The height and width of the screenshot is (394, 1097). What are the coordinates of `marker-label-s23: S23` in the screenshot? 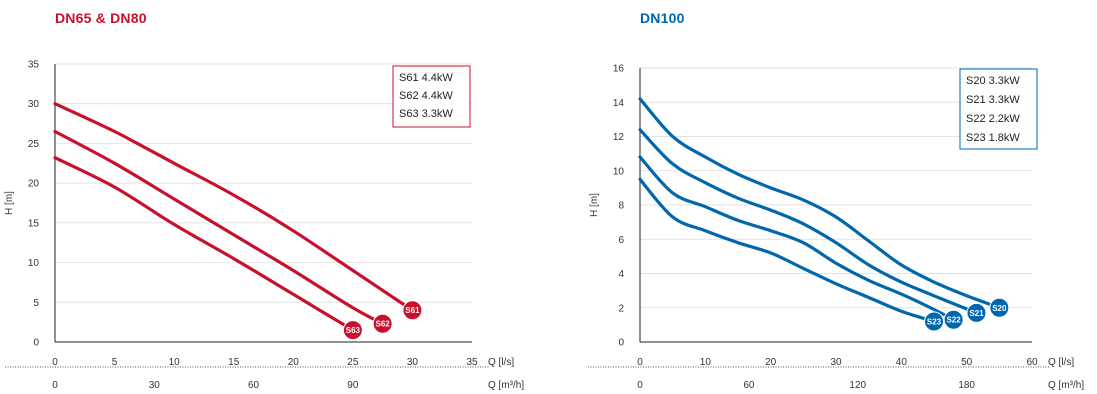 It's located at (934, 321).